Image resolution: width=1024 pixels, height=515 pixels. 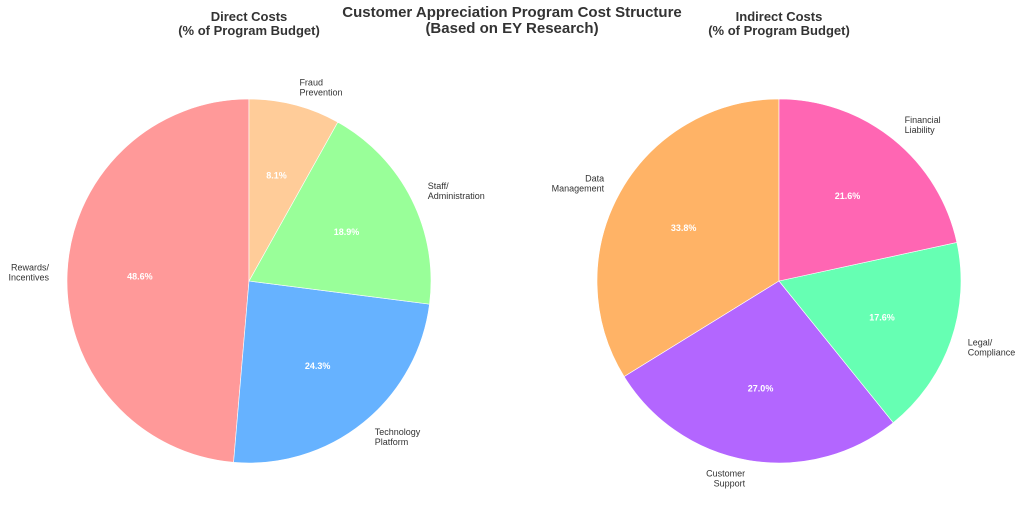 What do you see at coordinates (726, 478) in the screenshot?
I see `slice-category-label: Customer Support` at bounding box center [726, 478].